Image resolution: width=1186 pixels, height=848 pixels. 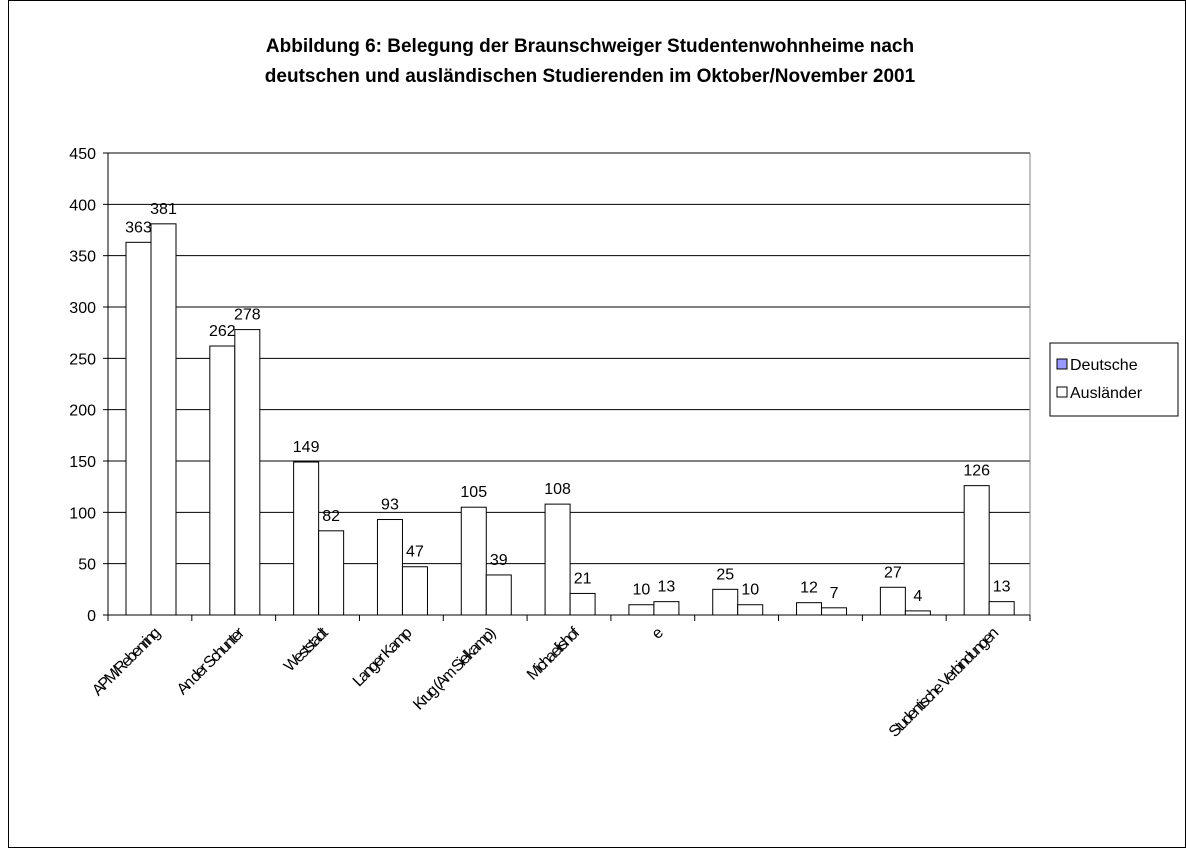 What do you see at coordinates (1114, 379) in the screenshot?
I see `legend-box` at bounding box center [1114, 379].